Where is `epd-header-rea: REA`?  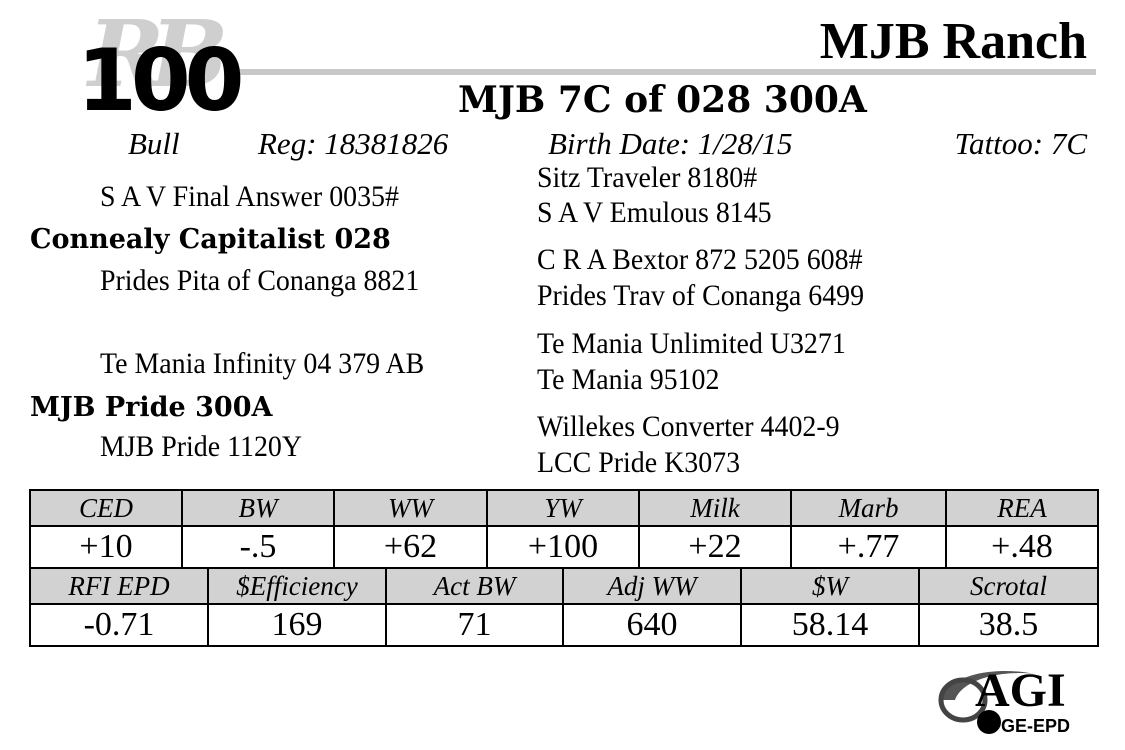 epd-header-rea: REA is located at coordinates (1022, 508).